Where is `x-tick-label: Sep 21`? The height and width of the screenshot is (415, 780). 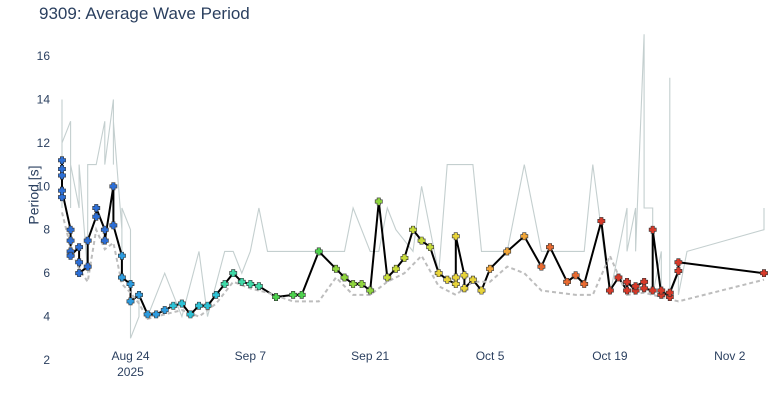 x-tick-label: Sep 21 is located at coordinates (370, 356).